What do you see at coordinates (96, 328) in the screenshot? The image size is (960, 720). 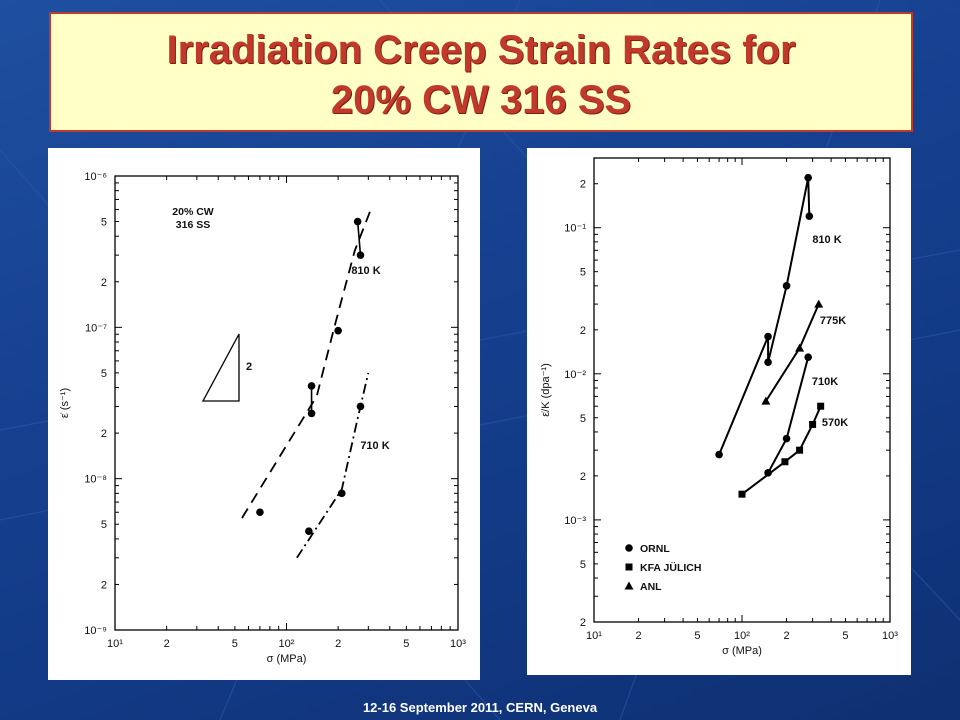 I see `y-tick-label: 10⁻⁷` at bounding box center [96, 328].